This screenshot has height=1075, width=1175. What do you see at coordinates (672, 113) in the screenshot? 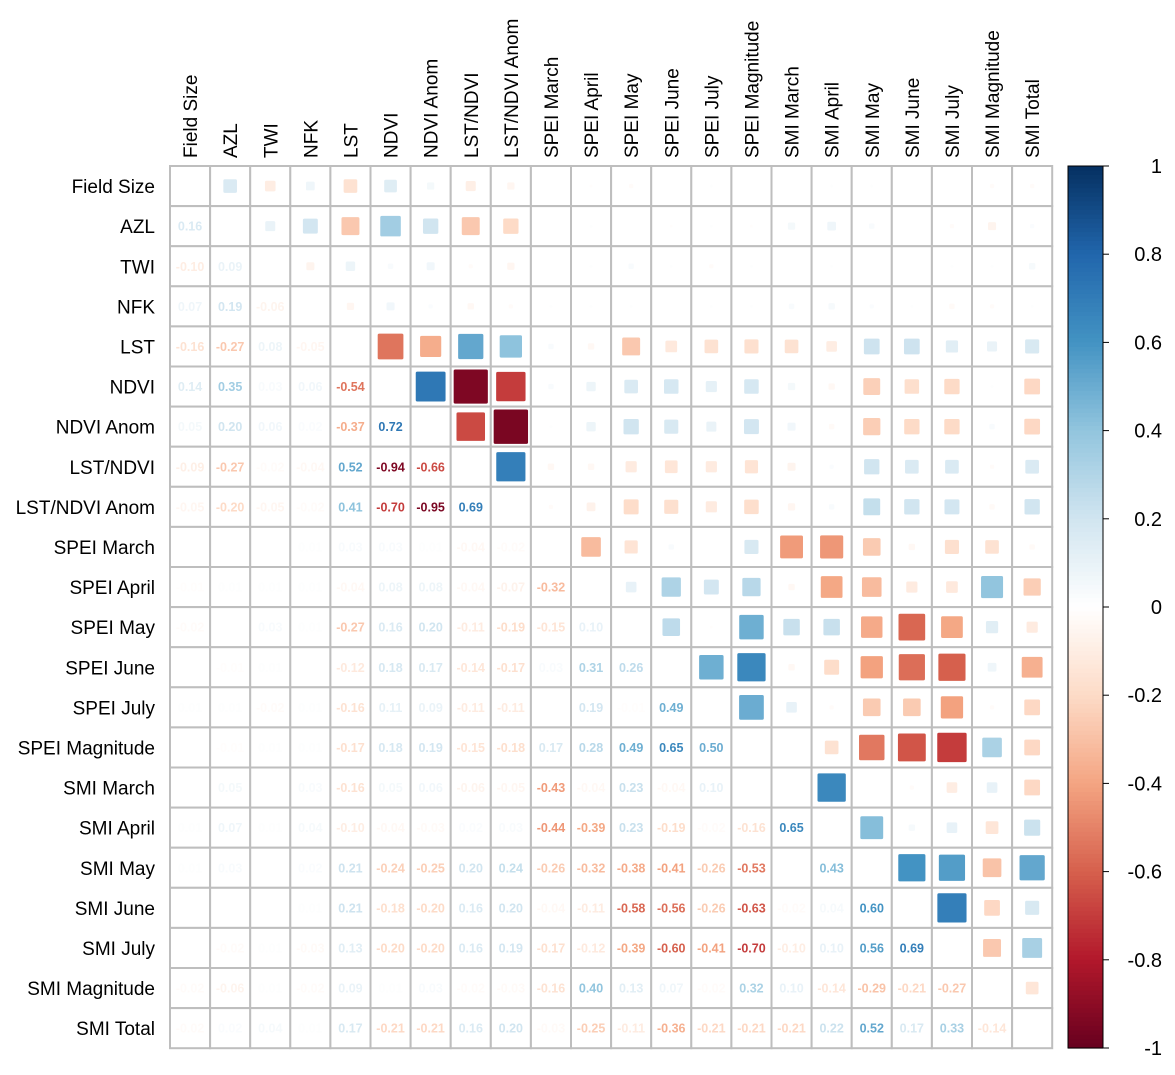
I see `column-label: SPEI June` at bounding box center [672, 113].